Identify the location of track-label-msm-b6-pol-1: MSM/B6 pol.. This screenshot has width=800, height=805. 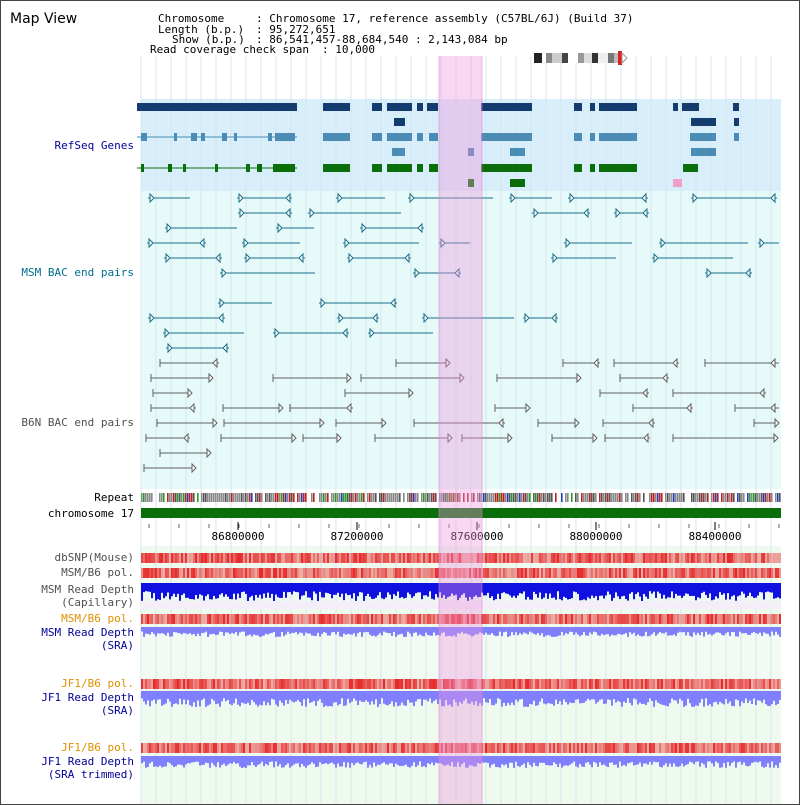
(97, 572).